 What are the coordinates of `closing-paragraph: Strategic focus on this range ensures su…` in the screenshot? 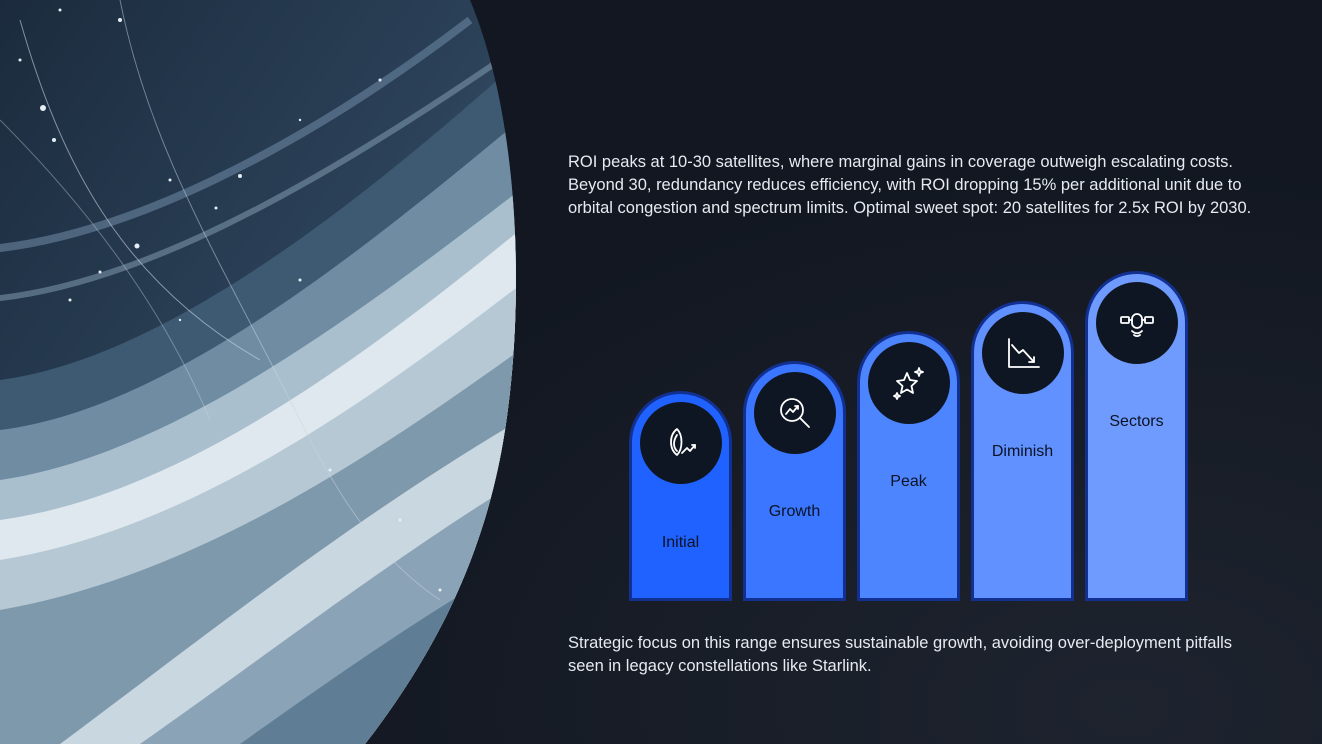 It's located at (900, 654).